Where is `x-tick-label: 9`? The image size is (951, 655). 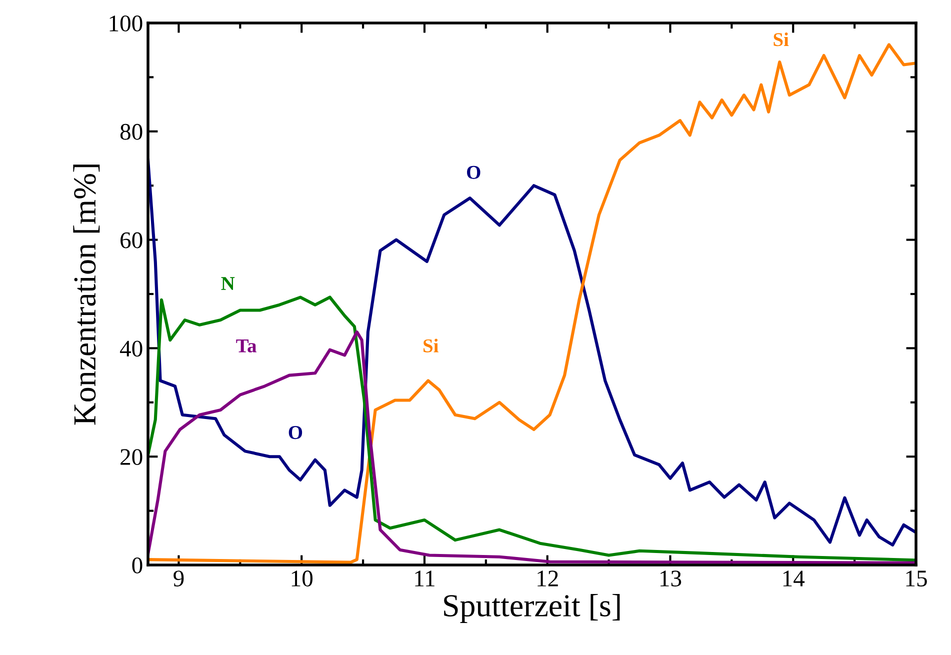 x-tick-label: 9 is located at coordinates (179, 578).